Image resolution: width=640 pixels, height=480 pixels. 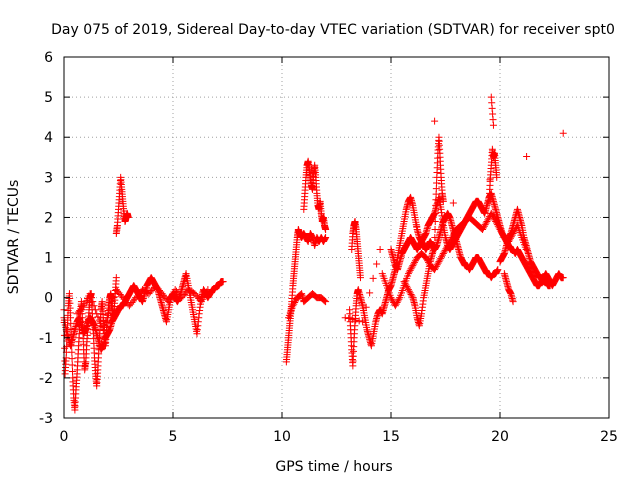 I want to click on y-tick-label: 2, so click(x=48, y=218).